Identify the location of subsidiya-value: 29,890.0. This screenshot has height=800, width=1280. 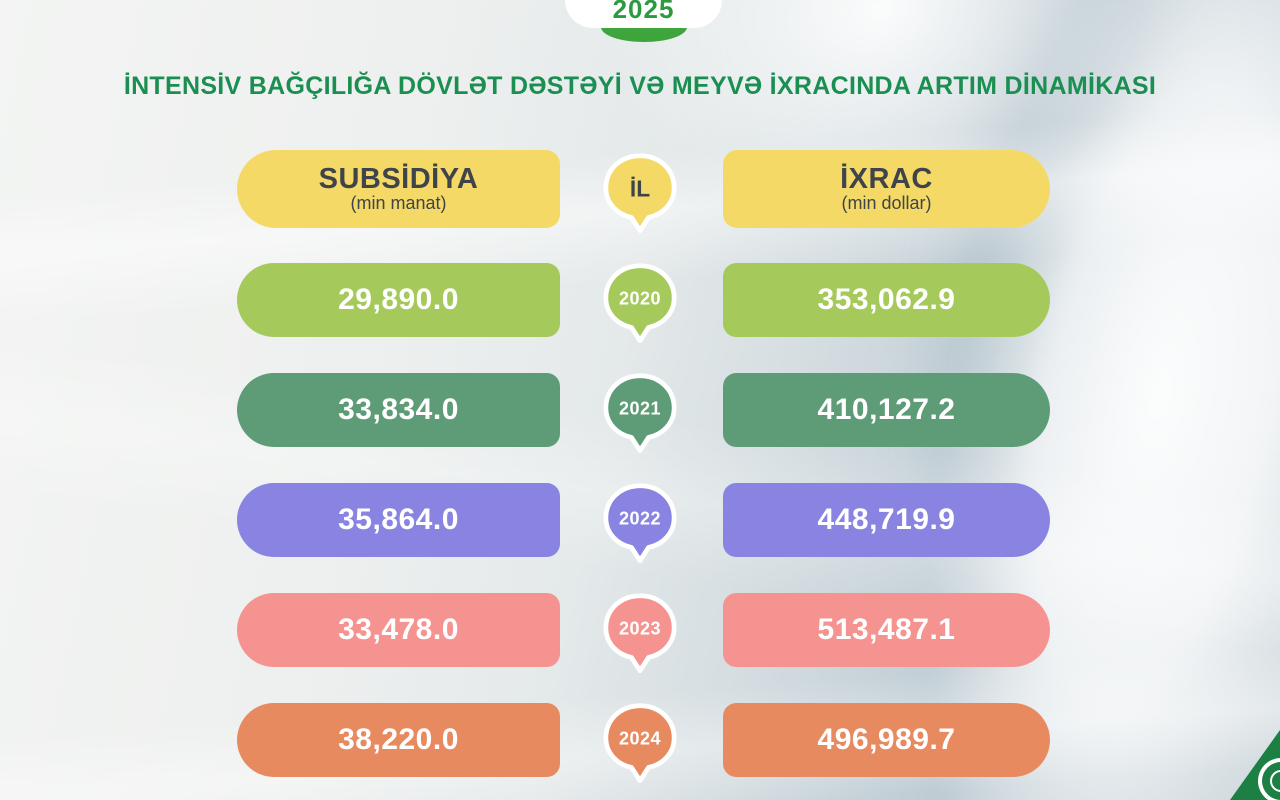
(398, 299).